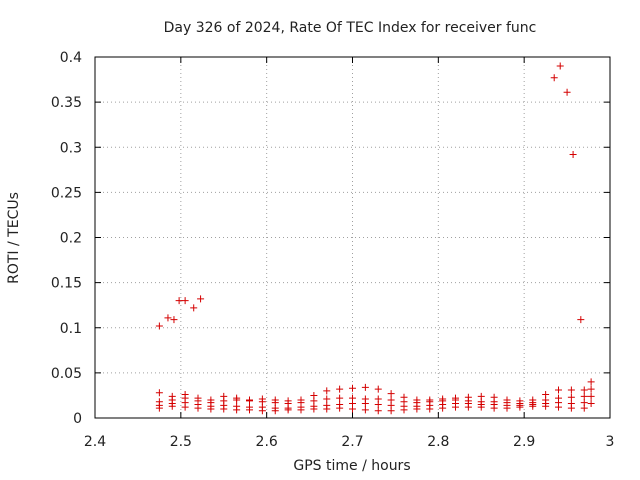 The height and width of the screenshot is (480, 640). What do you see at coordinates (66, 103) in the screenshot?
I see `y-tick-label: 0.35` at bounding box center [66, 103].